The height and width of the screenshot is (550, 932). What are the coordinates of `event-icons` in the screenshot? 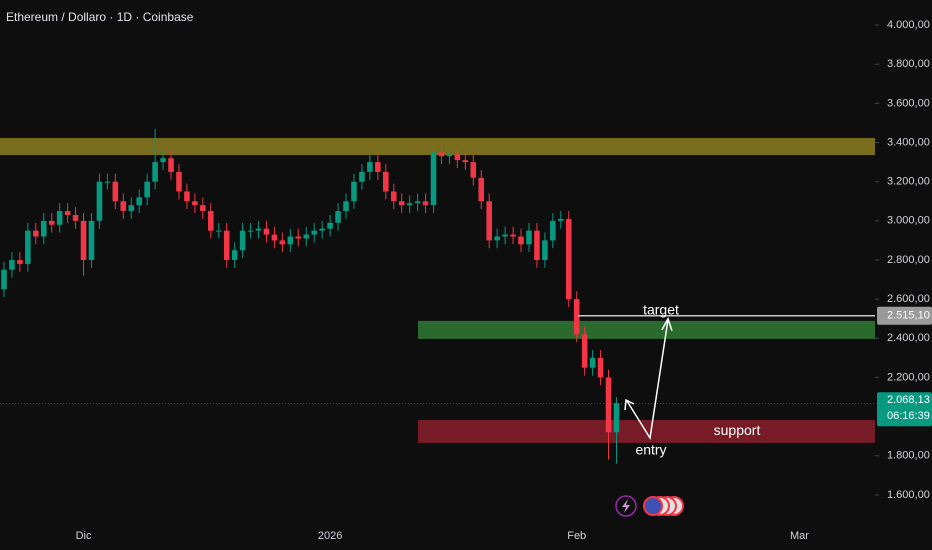 It's located at (649, 506).